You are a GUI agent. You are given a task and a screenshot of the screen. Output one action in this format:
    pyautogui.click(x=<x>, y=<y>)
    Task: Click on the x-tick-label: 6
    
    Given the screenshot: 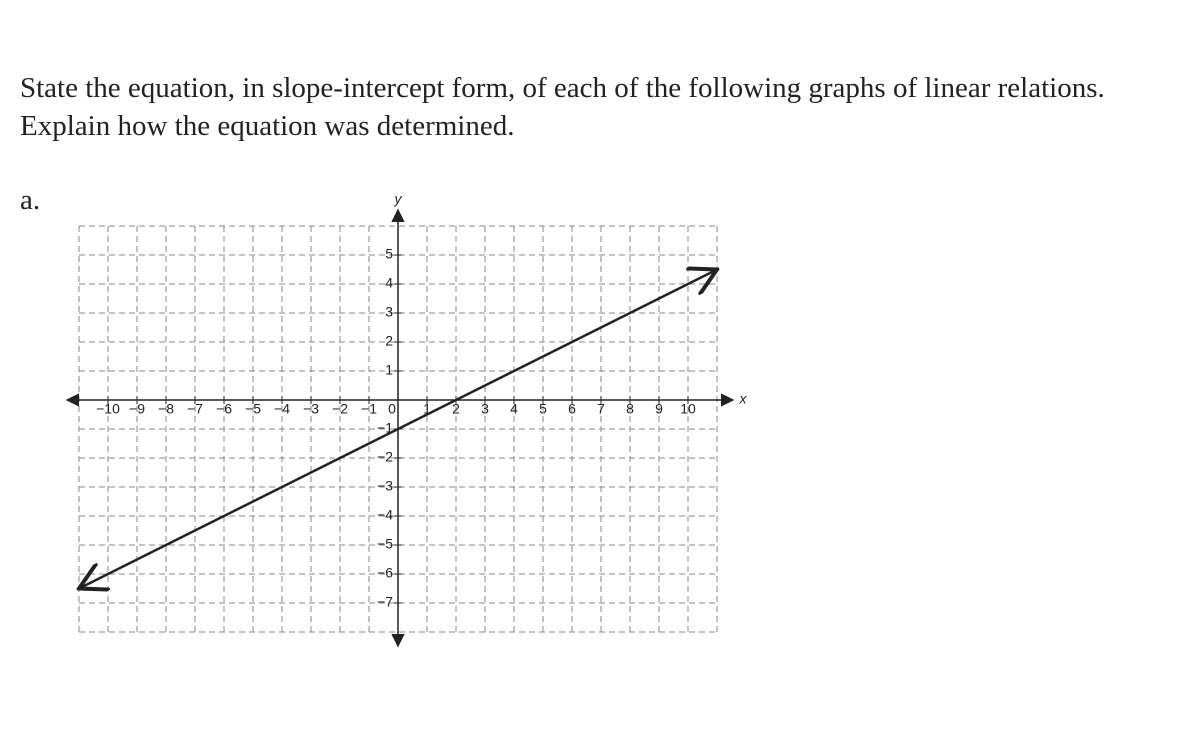 What is the action you would take?
    pyautogui.click(x=572, y=409)
    